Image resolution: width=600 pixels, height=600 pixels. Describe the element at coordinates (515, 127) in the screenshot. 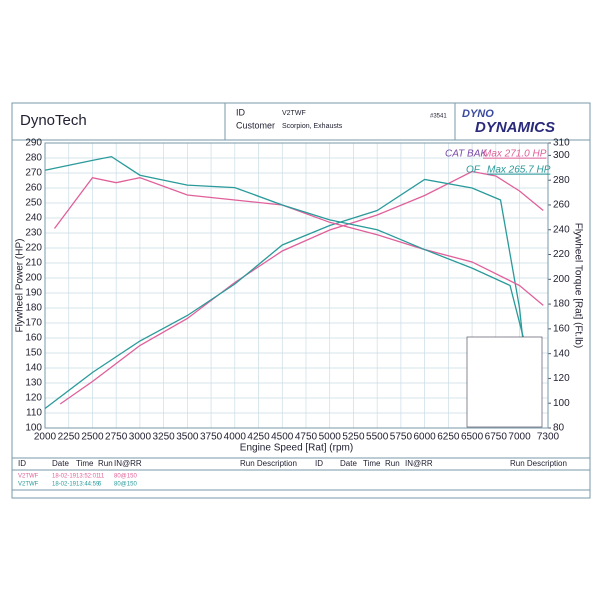

I see `logo-bottom: DYNAMICS` at that location.